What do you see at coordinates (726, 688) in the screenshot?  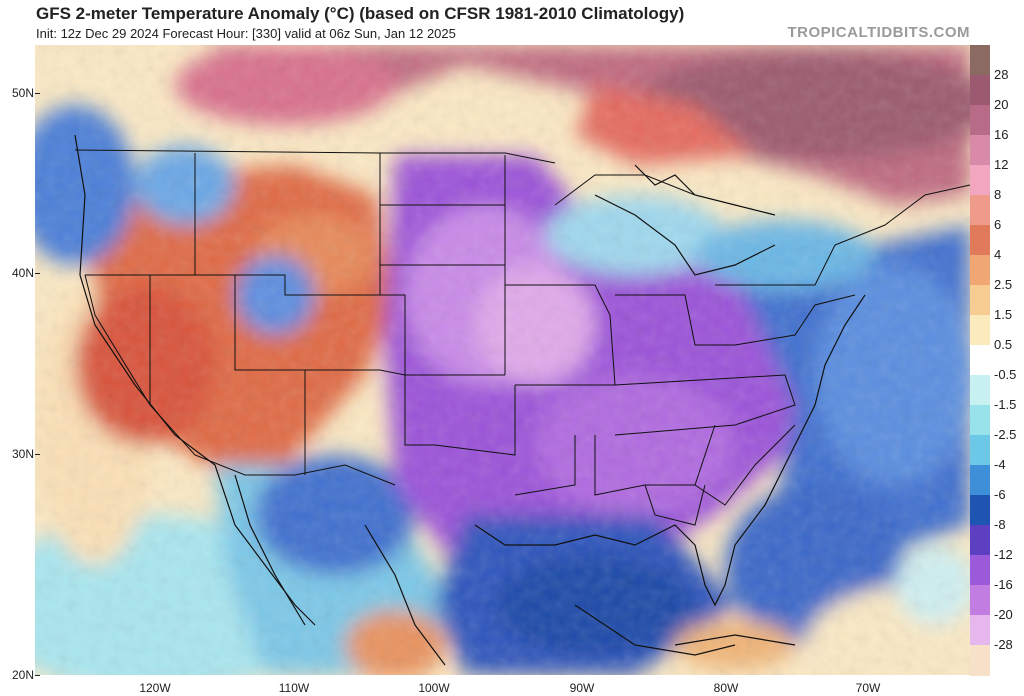 I see `lon-label: 80W` at bounding box center [726, 688].